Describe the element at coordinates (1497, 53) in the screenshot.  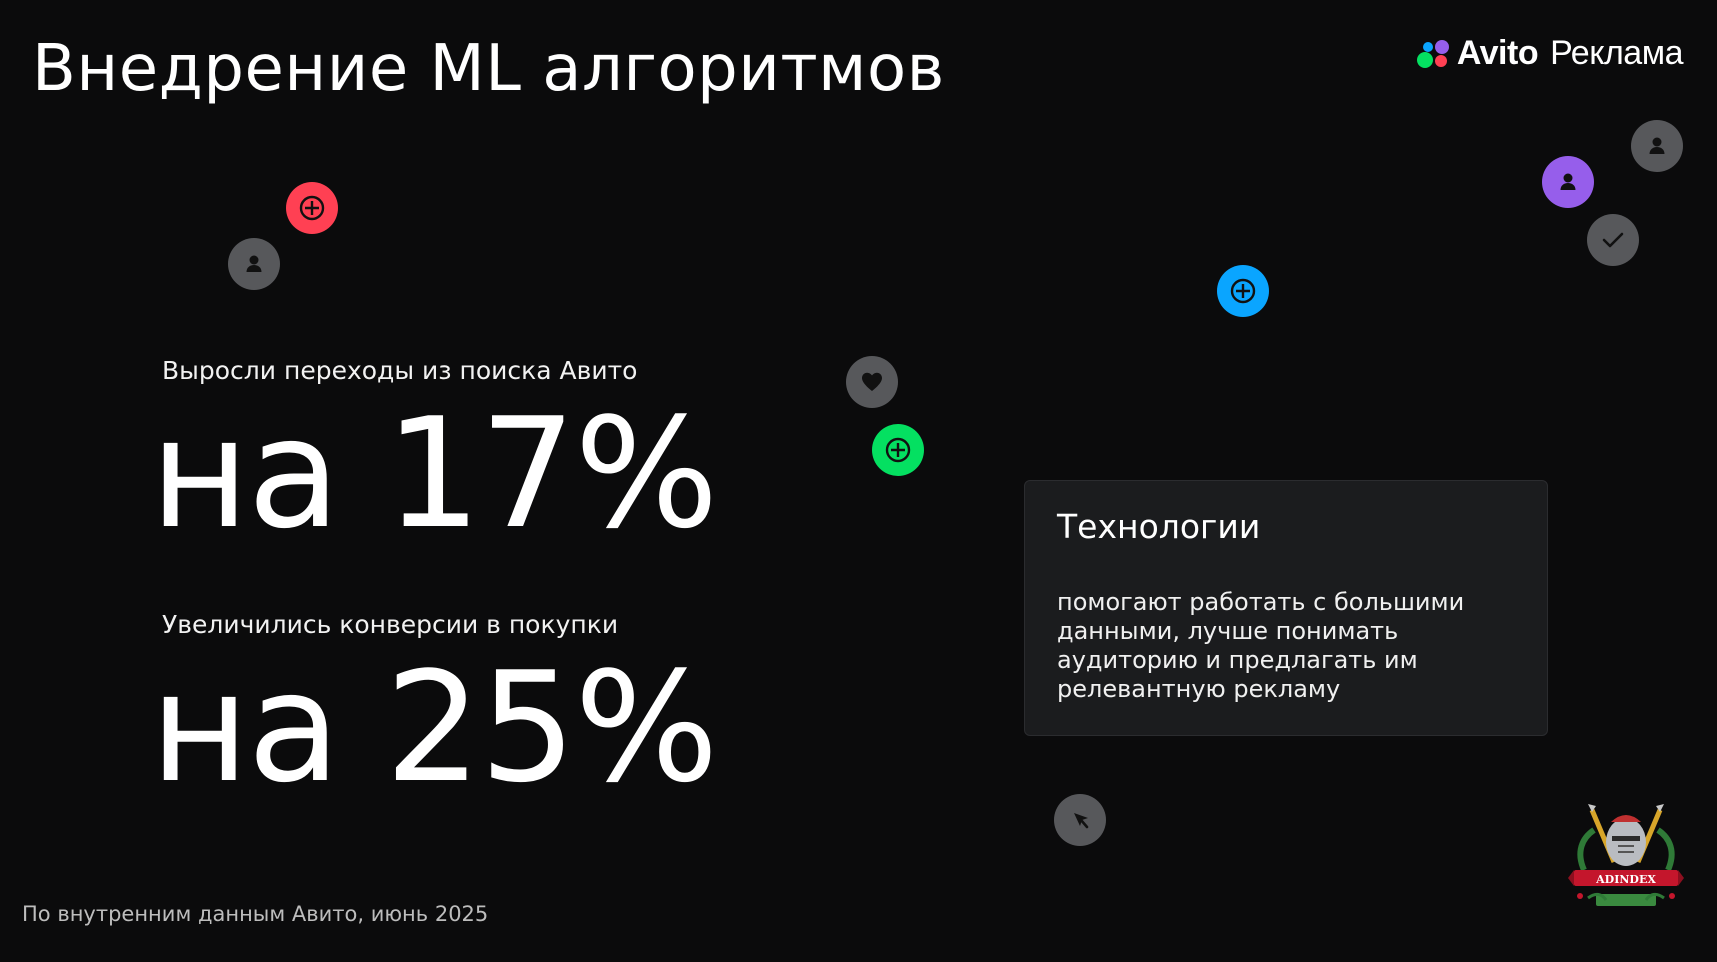
I see `brand-name: Avito` at that location.